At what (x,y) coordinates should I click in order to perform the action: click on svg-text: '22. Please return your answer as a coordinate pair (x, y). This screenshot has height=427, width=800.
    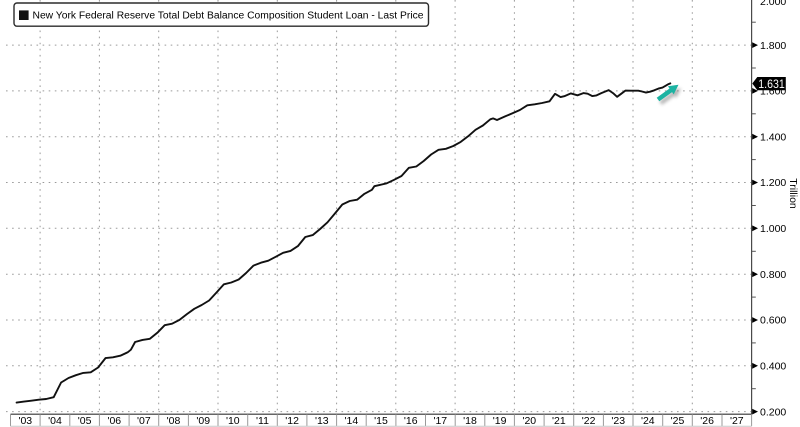
    Looking at the image, I should click on (589, 421).